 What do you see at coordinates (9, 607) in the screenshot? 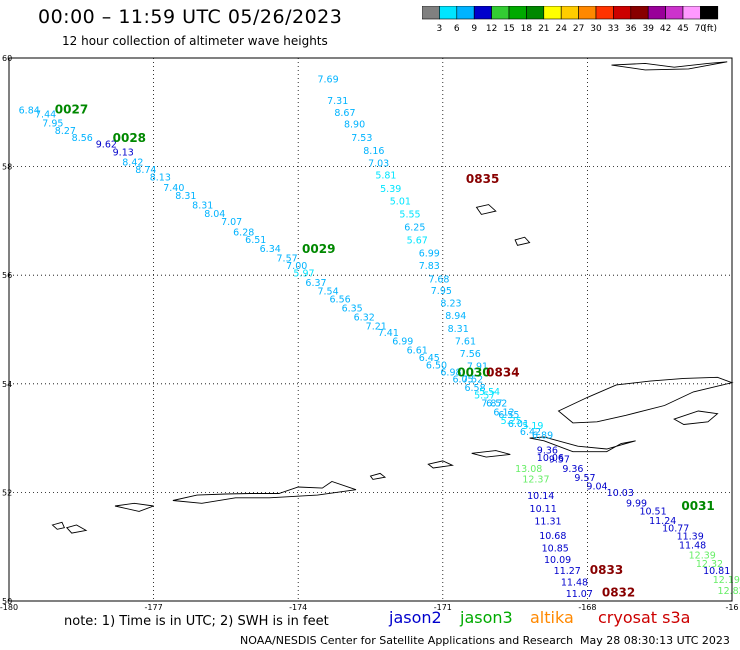
I see `longitude-tick-label: -180` at bounding box center [9, 607].